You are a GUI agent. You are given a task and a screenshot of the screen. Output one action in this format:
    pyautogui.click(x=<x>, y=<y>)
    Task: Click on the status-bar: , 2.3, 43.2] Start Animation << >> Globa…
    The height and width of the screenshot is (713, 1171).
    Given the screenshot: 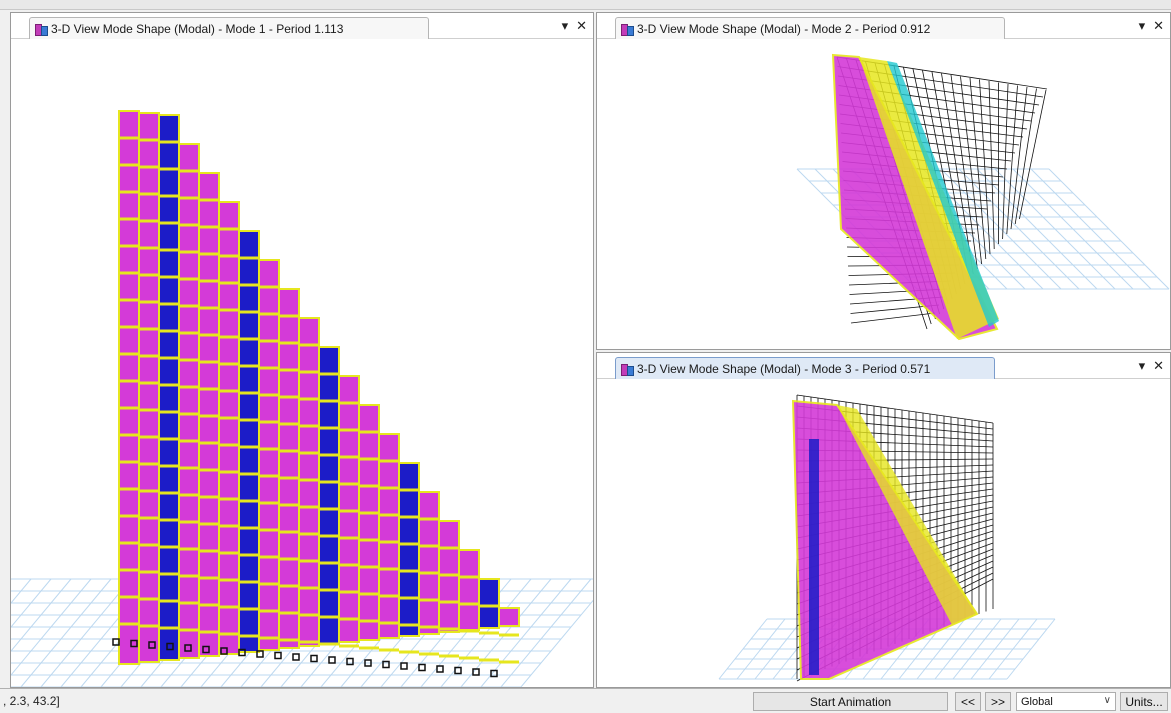 What is the action you would take?
    pyautogui.click(x=585, y=700)
    